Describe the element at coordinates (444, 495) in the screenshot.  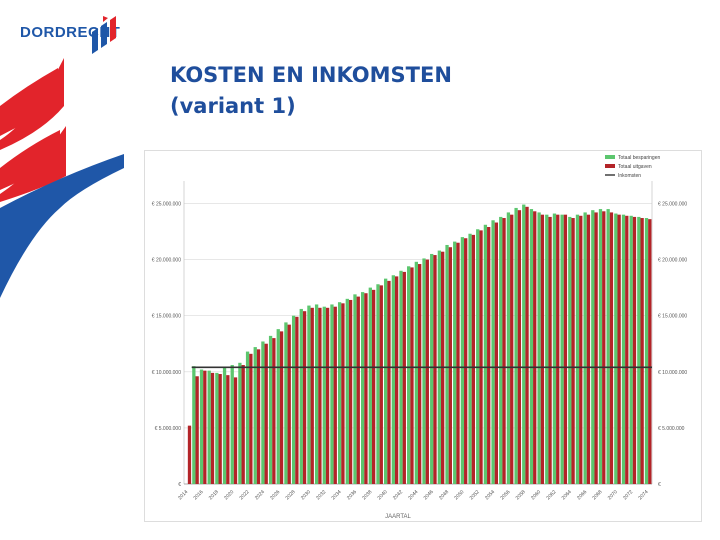
I see `x-tick-label: 2048` at that location.